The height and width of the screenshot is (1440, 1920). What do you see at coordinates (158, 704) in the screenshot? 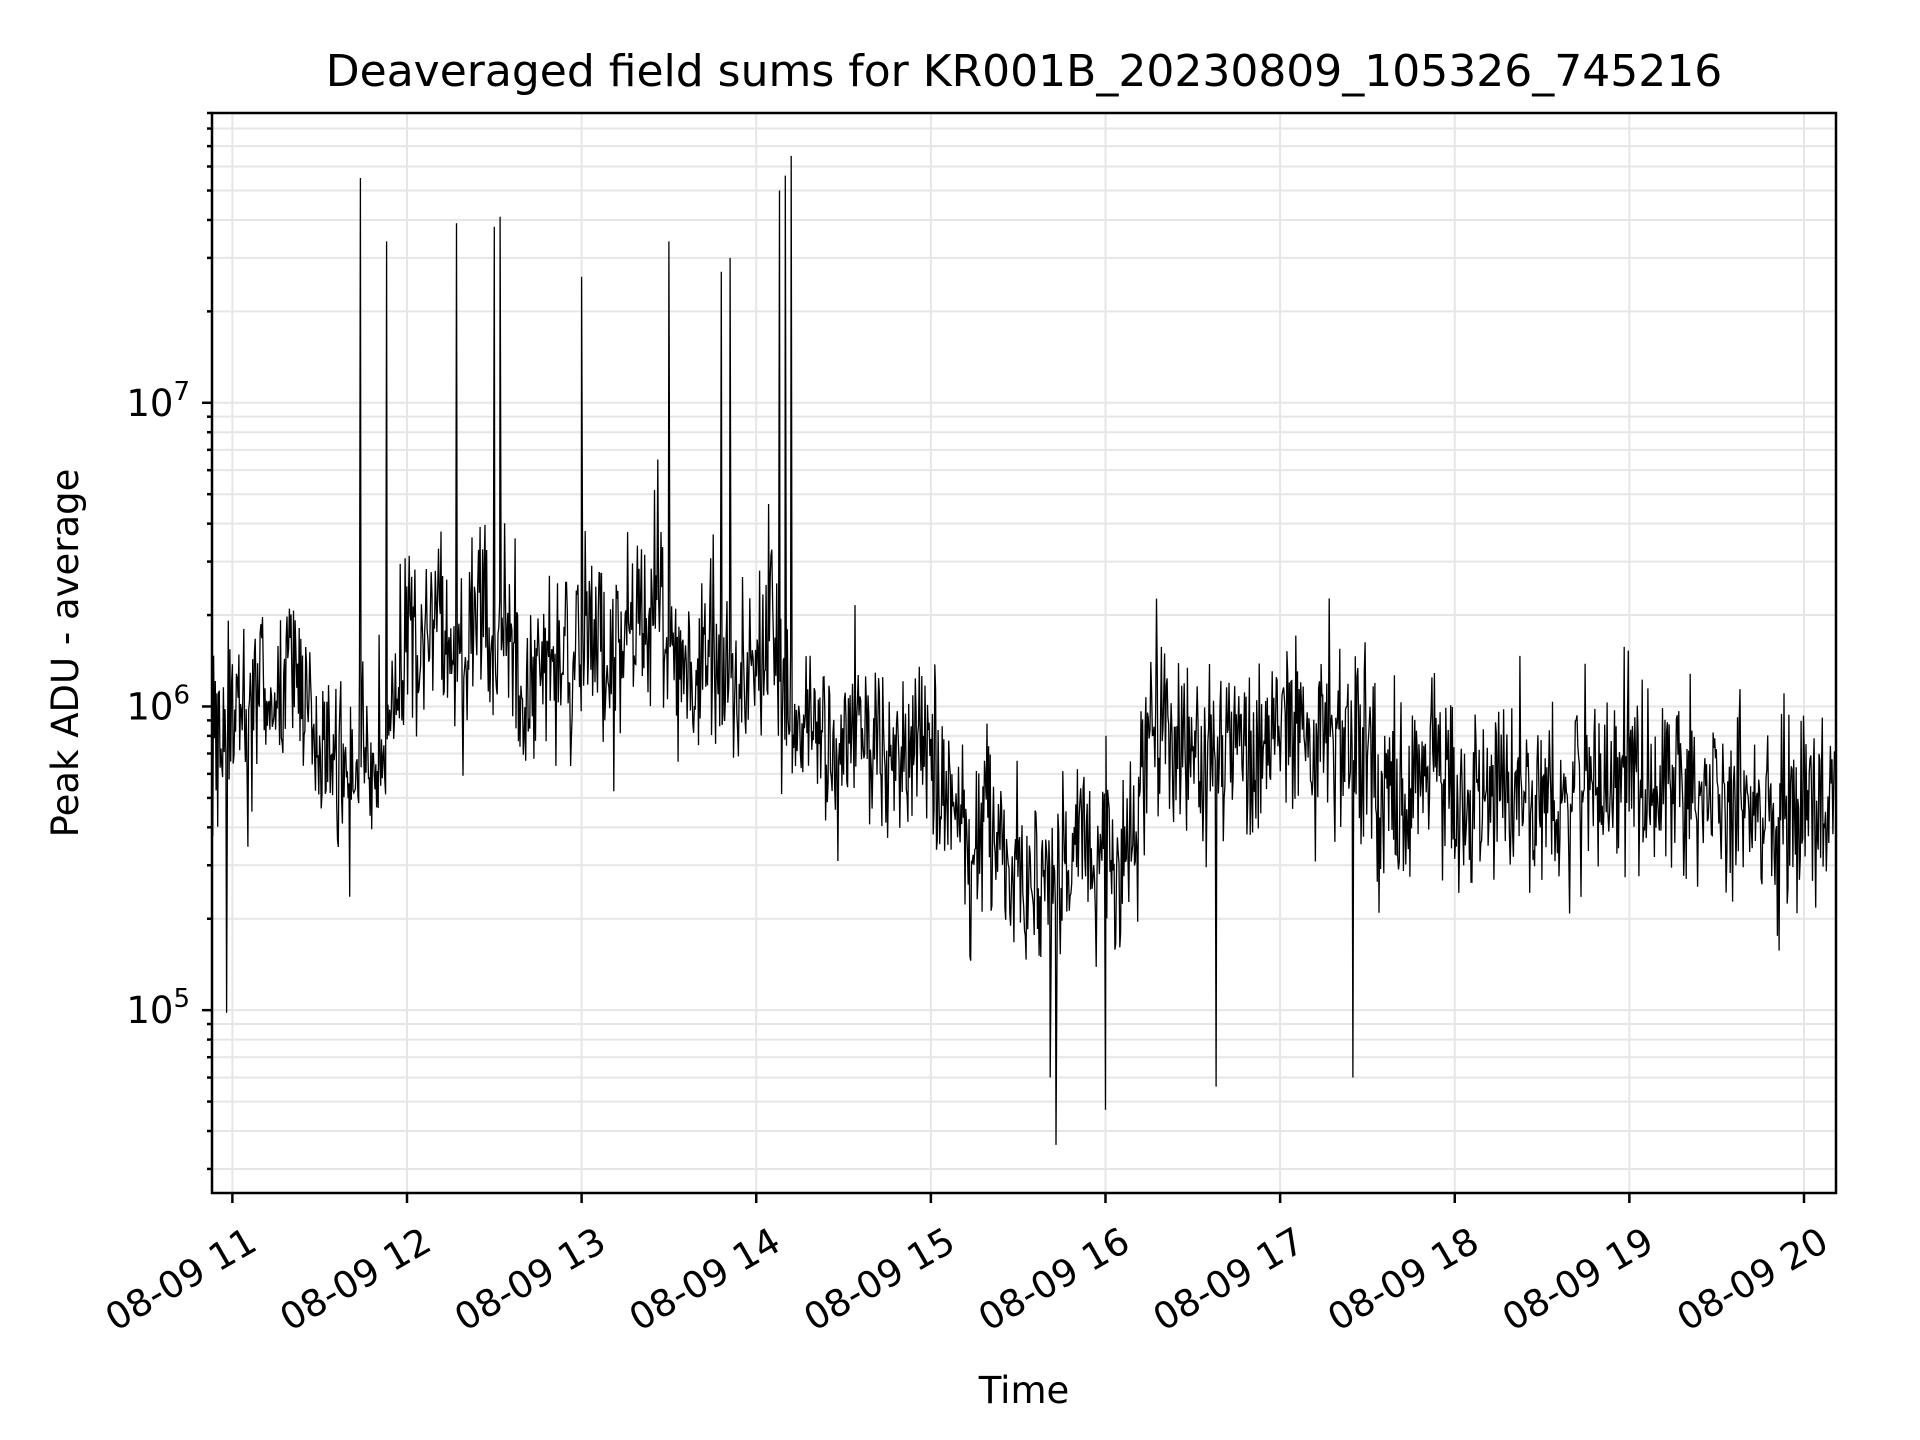
I see `y-tick-label: 106` at bounding box center [158, 704].